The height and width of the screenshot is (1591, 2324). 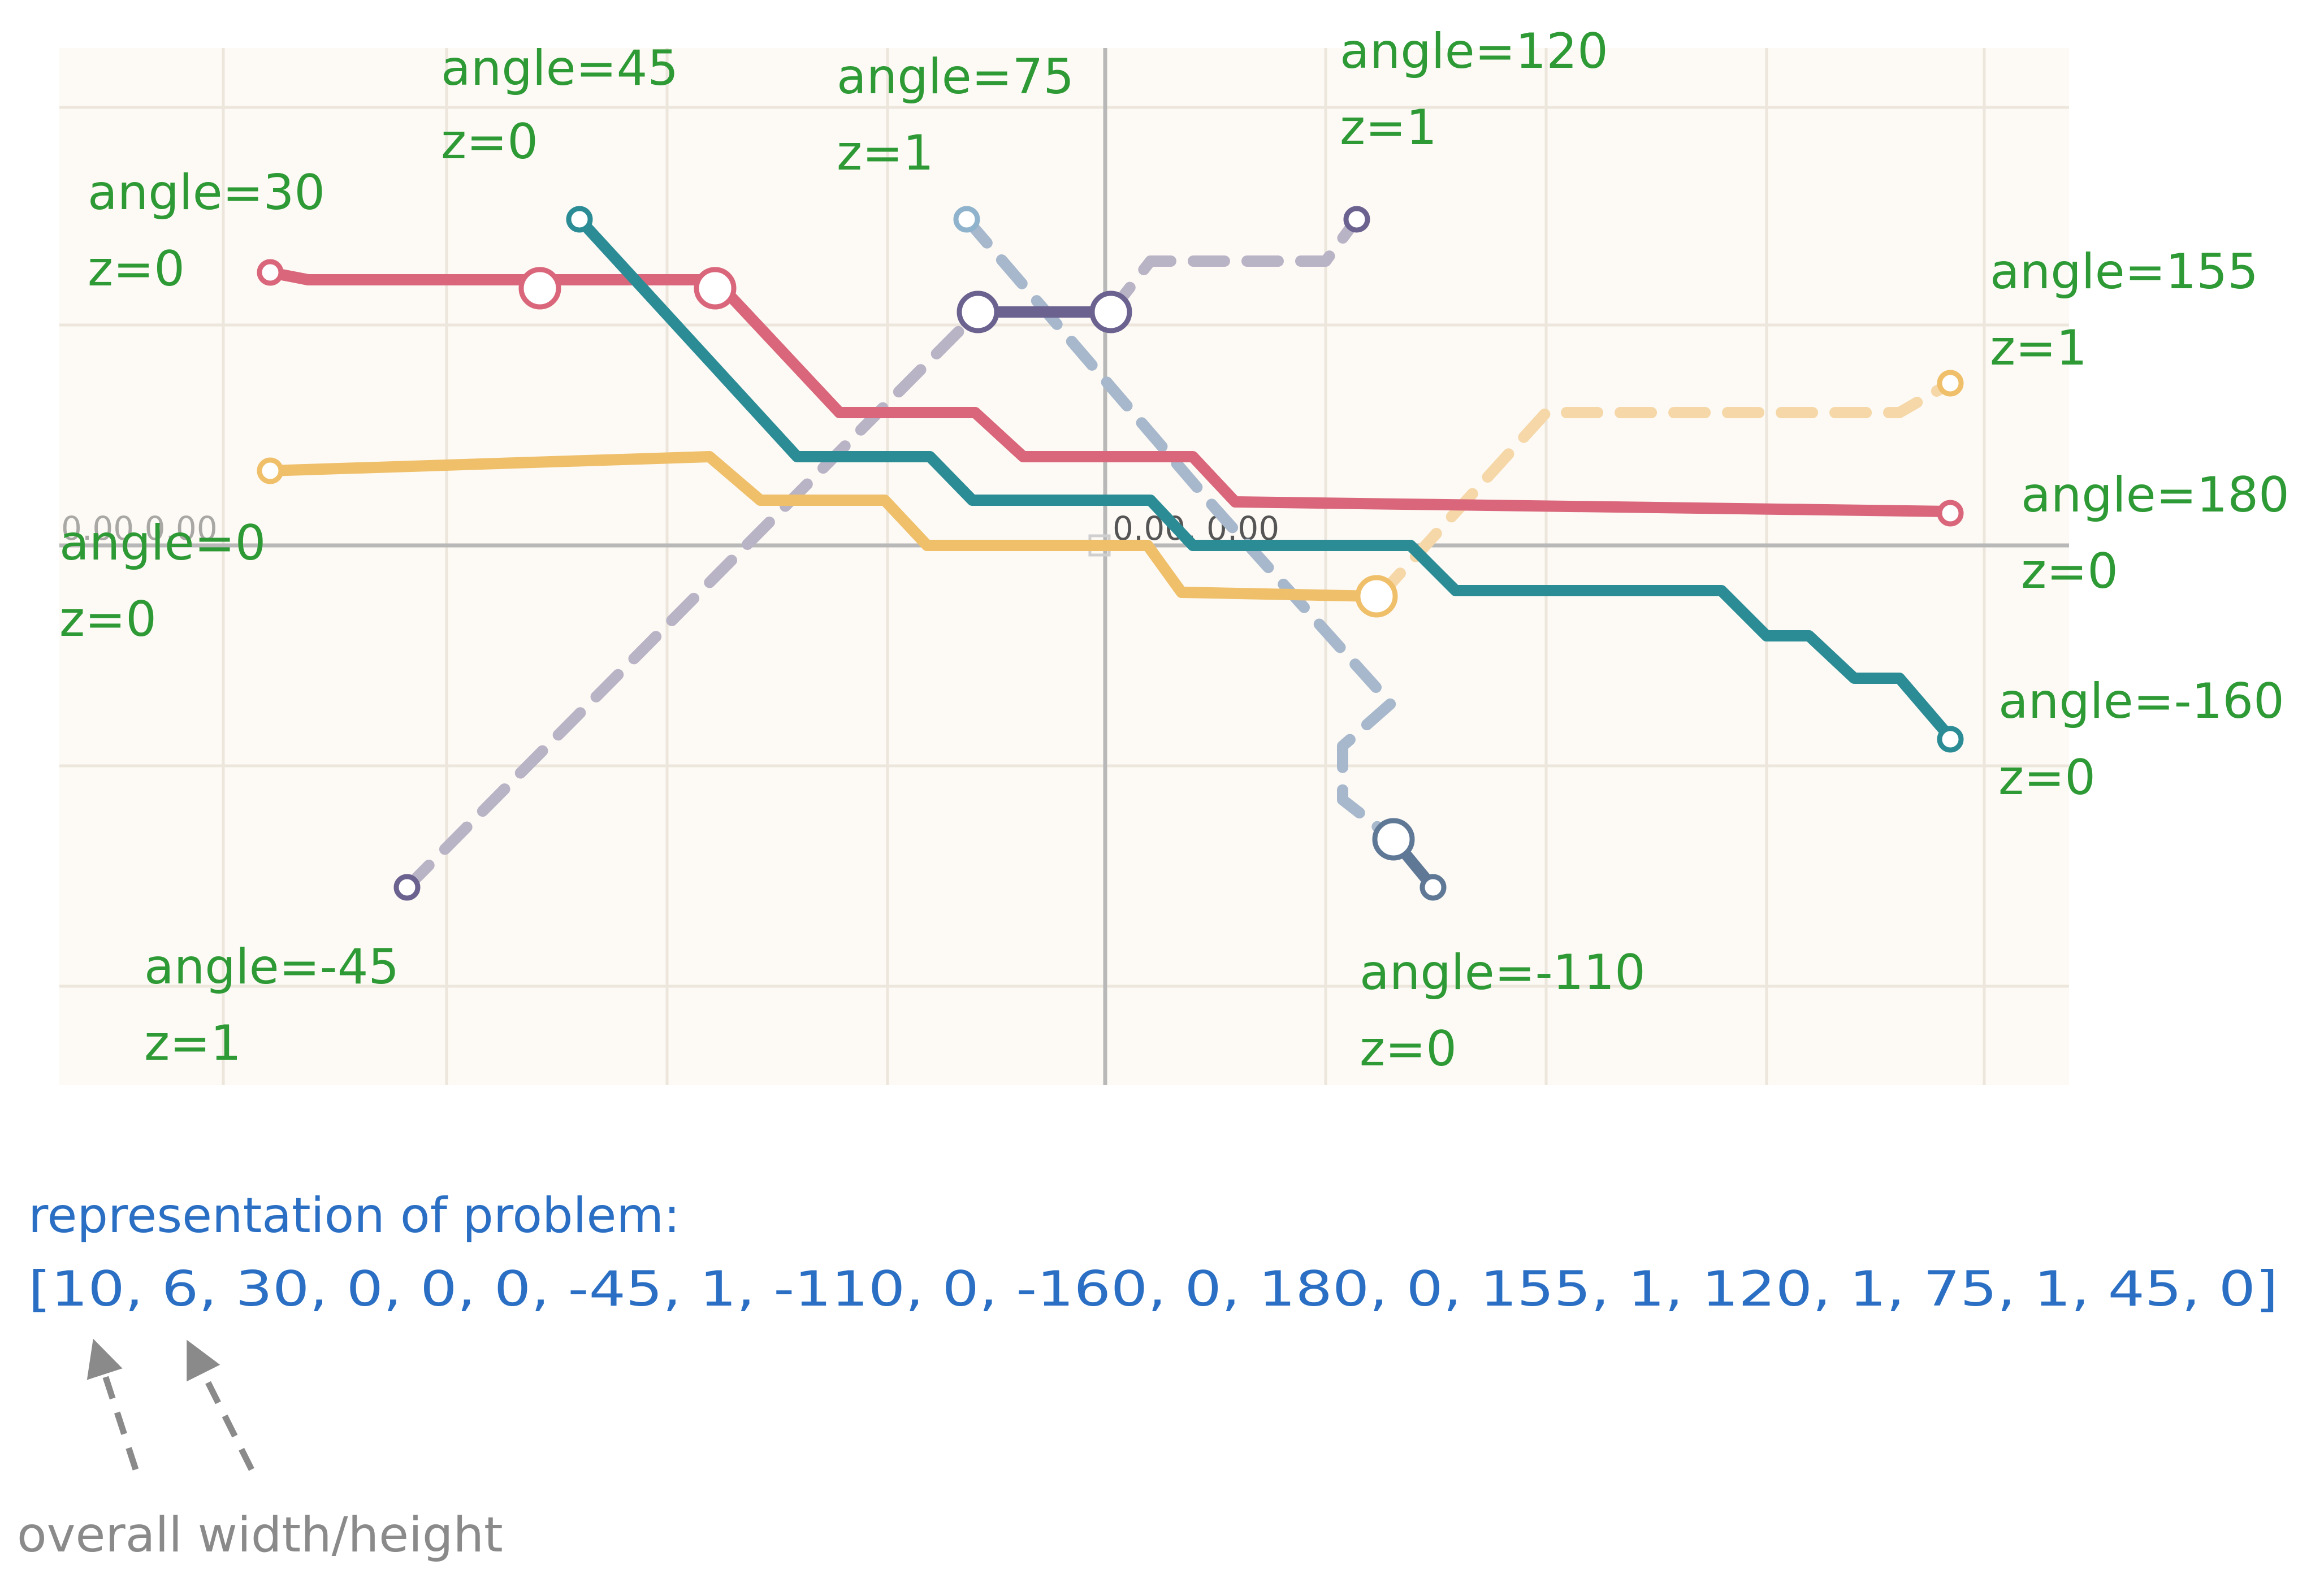 I want to click on arrow-to-height, so click(x=220, y=1405).